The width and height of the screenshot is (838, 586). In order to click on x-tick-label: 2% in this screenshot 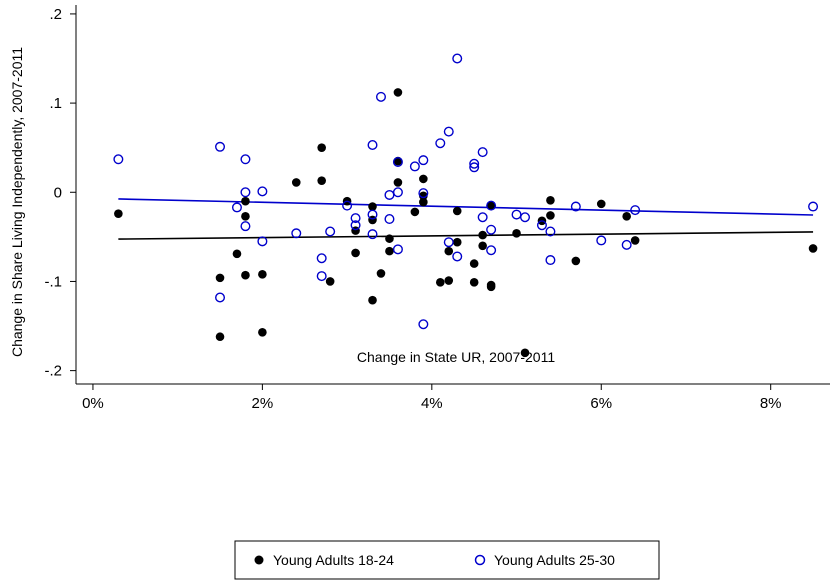, I will do `click(263, 403)`.